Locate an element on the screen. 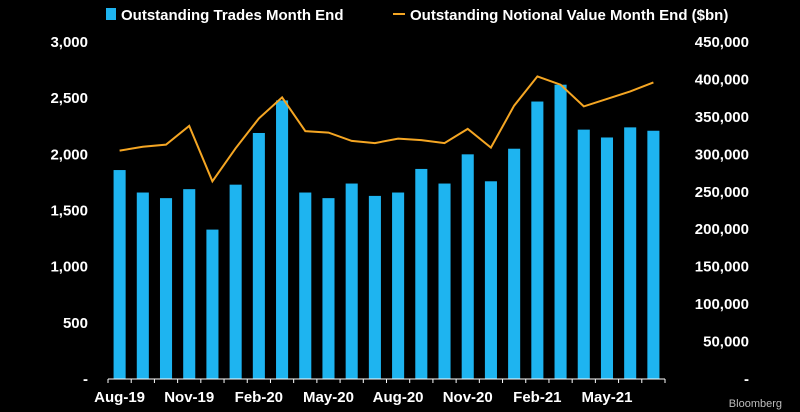 Image resolution: width=800 pixels, height=412 pixels. x-tick-label: Feb-21 is located at coordinates (537, 397).